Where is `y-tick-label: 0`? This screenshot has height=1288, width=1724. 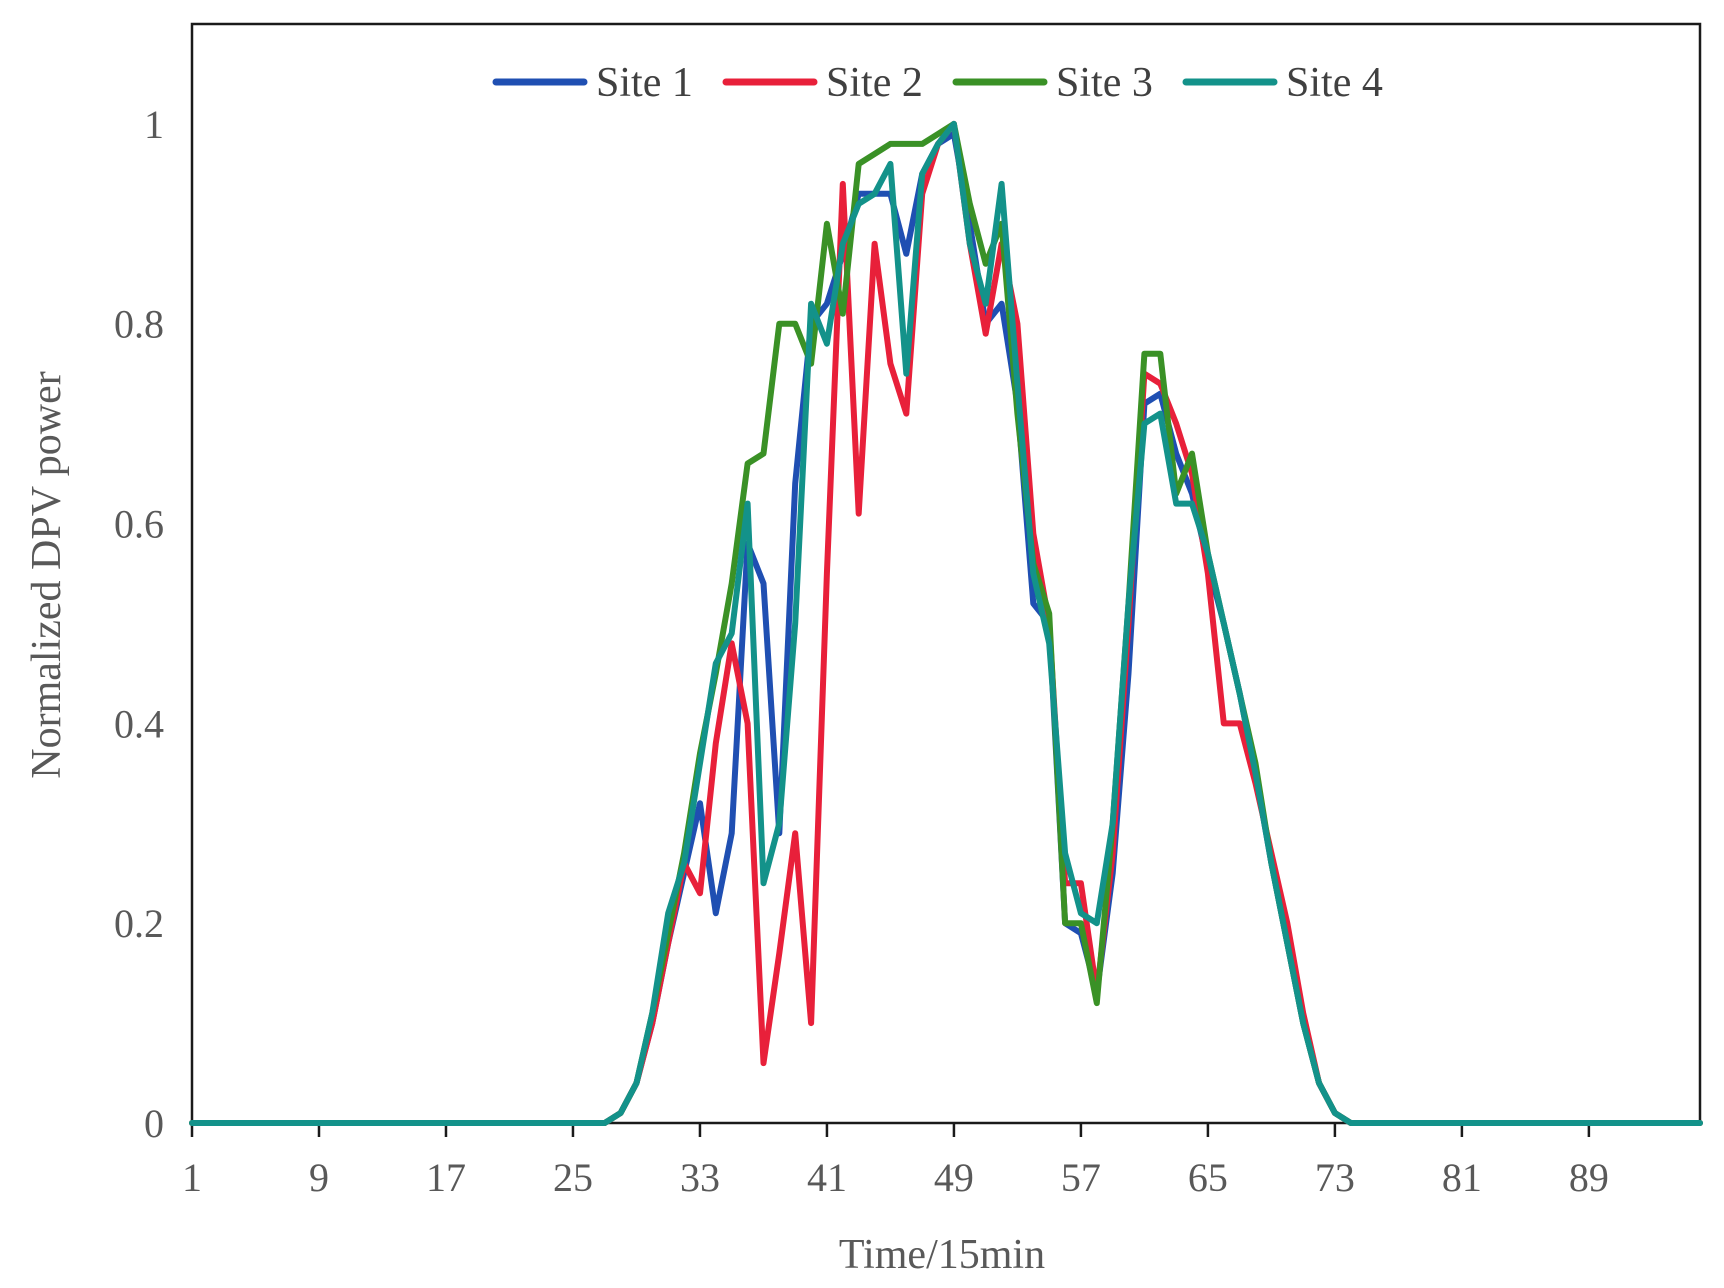 y-tick-label: 0 is located at coordinates (154, 1123).